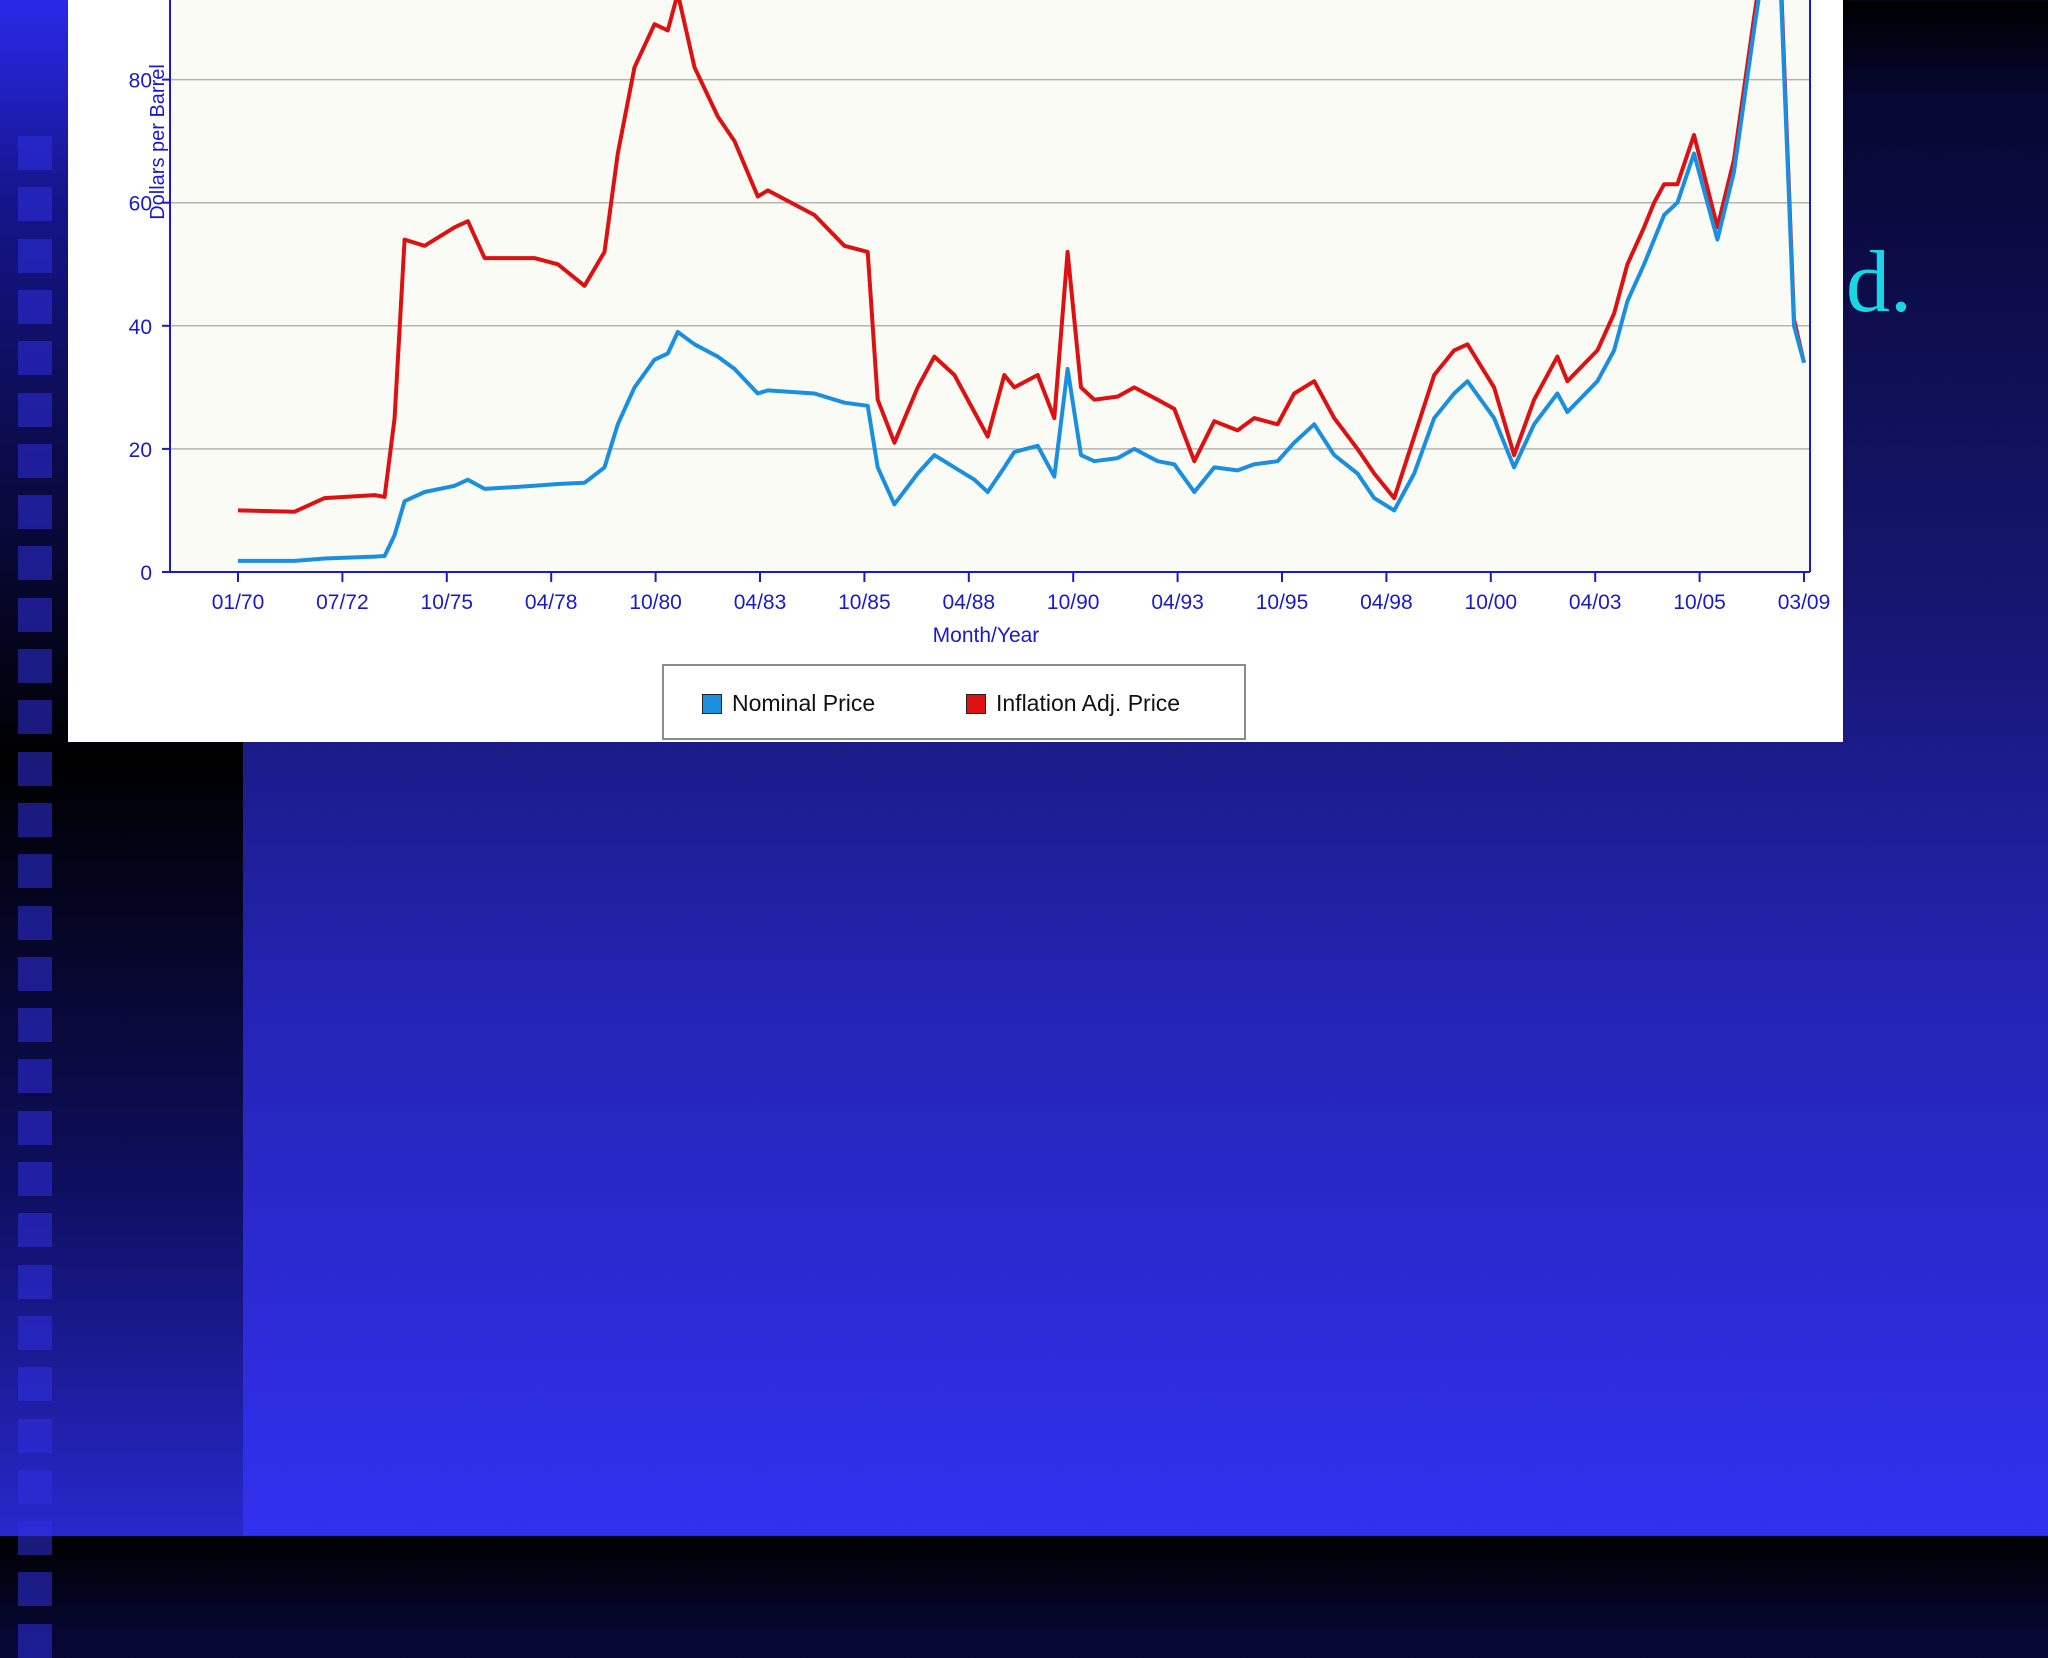  What do you see at coordinates (976, 703) in the screenshot?
I see `legend-swatch-inflation` at bounding box center [976, 703].